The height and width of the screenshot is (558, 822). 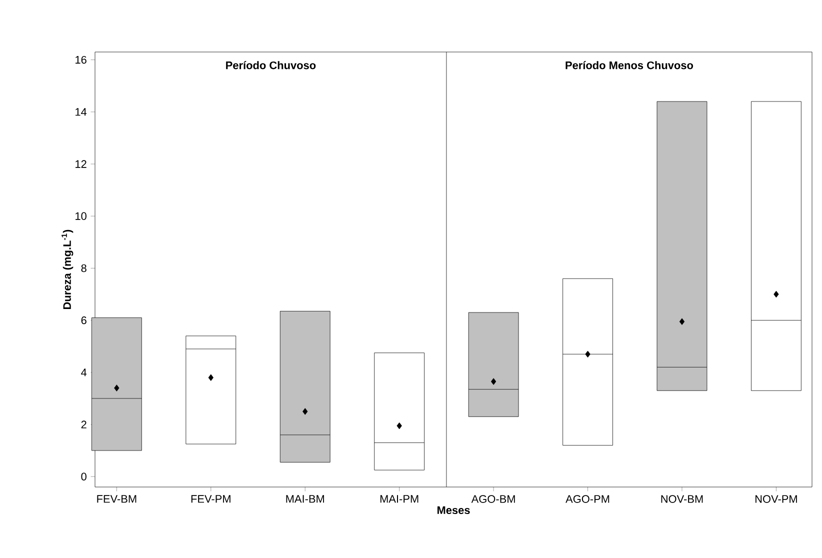 What do you see at coordinates (630, 65) in the screenshot?
I see `annotation: Período Menos Chuvoso` at bounding box center [630, 65].